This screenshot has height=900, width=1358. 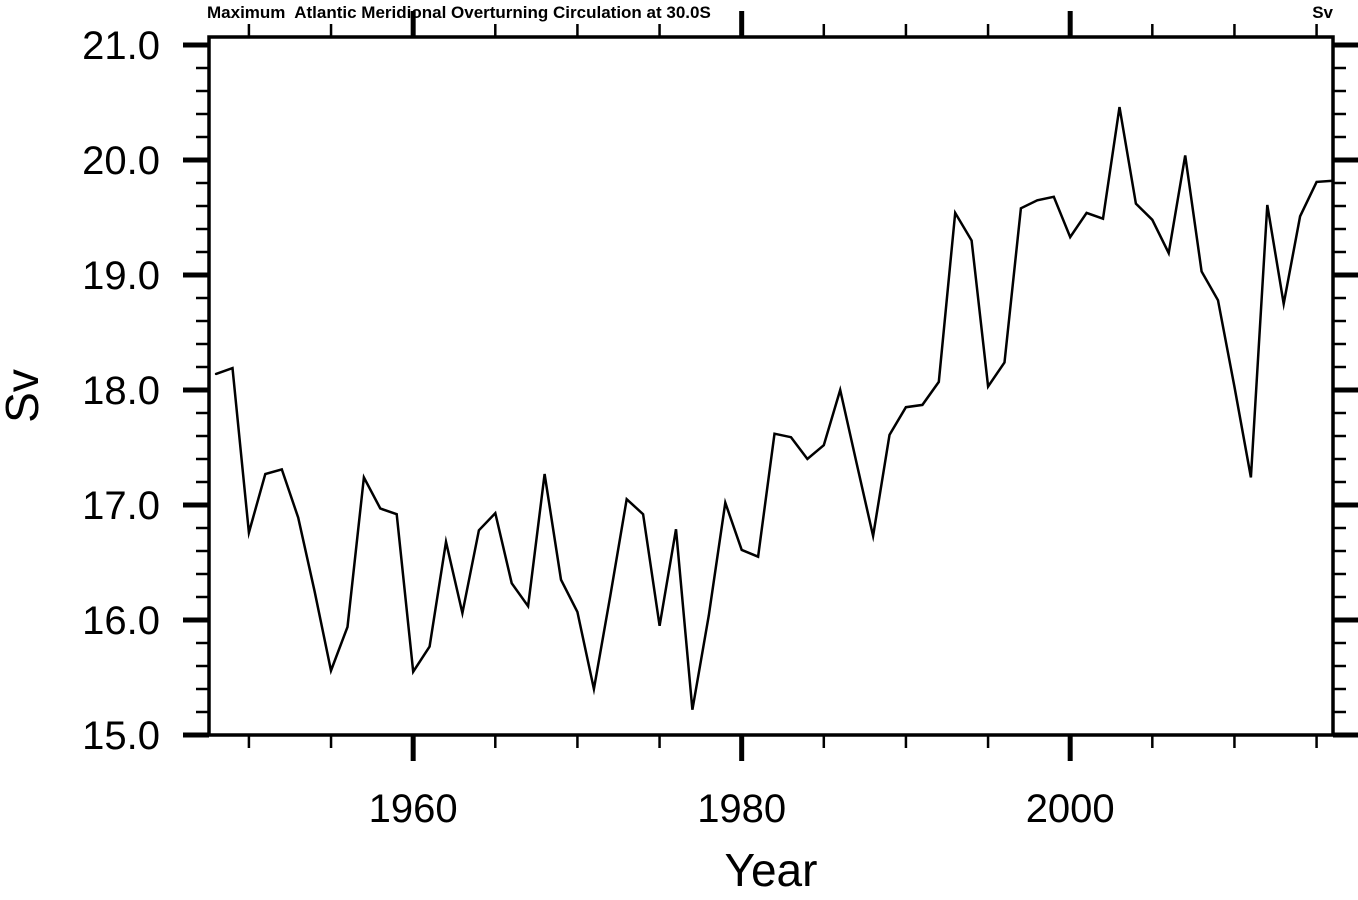 What do you see at coordinates (121, 46) in the screenshot?
I see `y-tick-label: 21.0` at bounding box center [121, 46].